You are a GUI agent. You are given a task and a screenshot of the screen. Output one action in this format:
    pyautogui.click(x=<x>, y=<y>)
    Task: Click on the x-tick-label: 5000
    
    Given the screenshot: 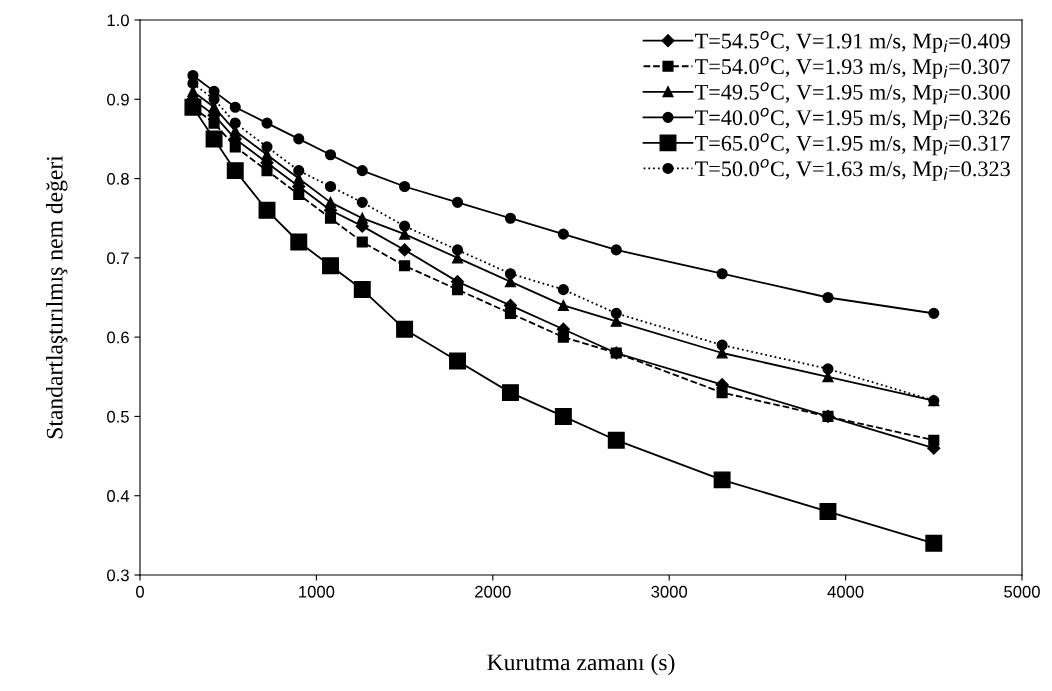 What is the action you would take?
    pyautogui.click(x=1022, y=591)
    